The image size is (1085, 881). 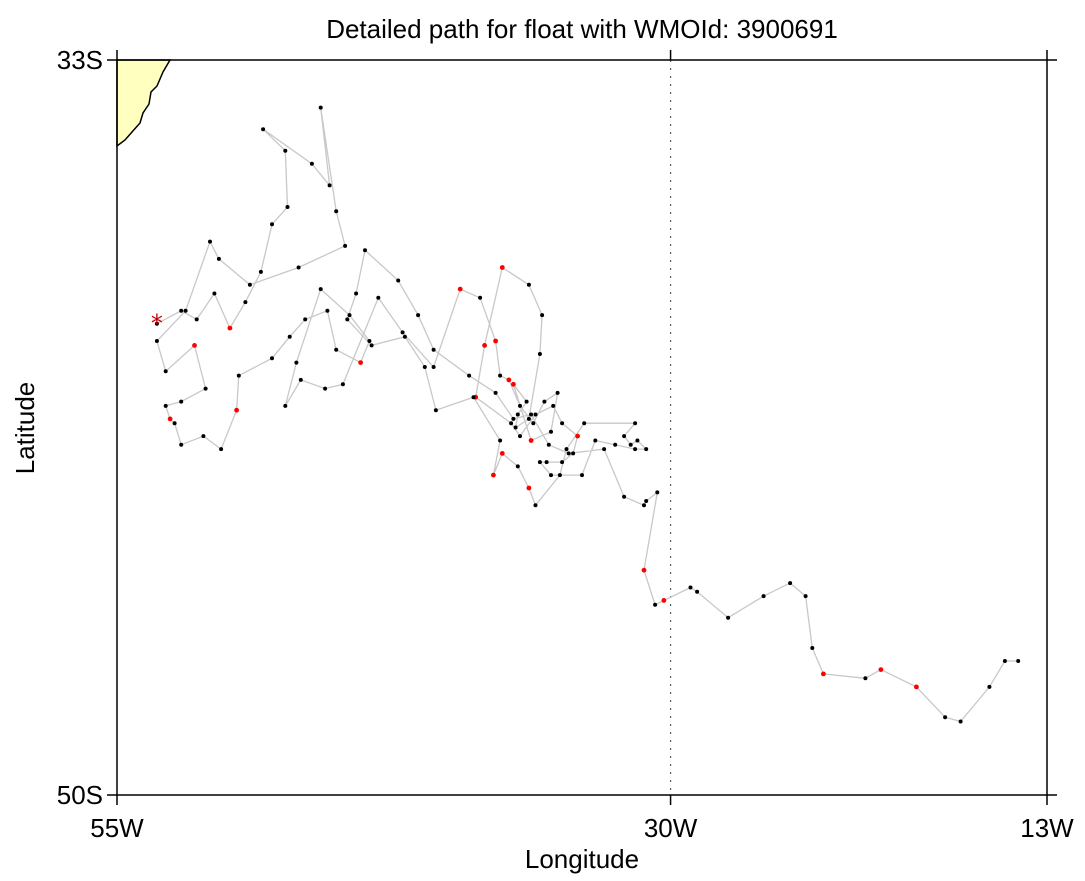 I want to click on start-marker-group: *, so click(x=157, y=324).